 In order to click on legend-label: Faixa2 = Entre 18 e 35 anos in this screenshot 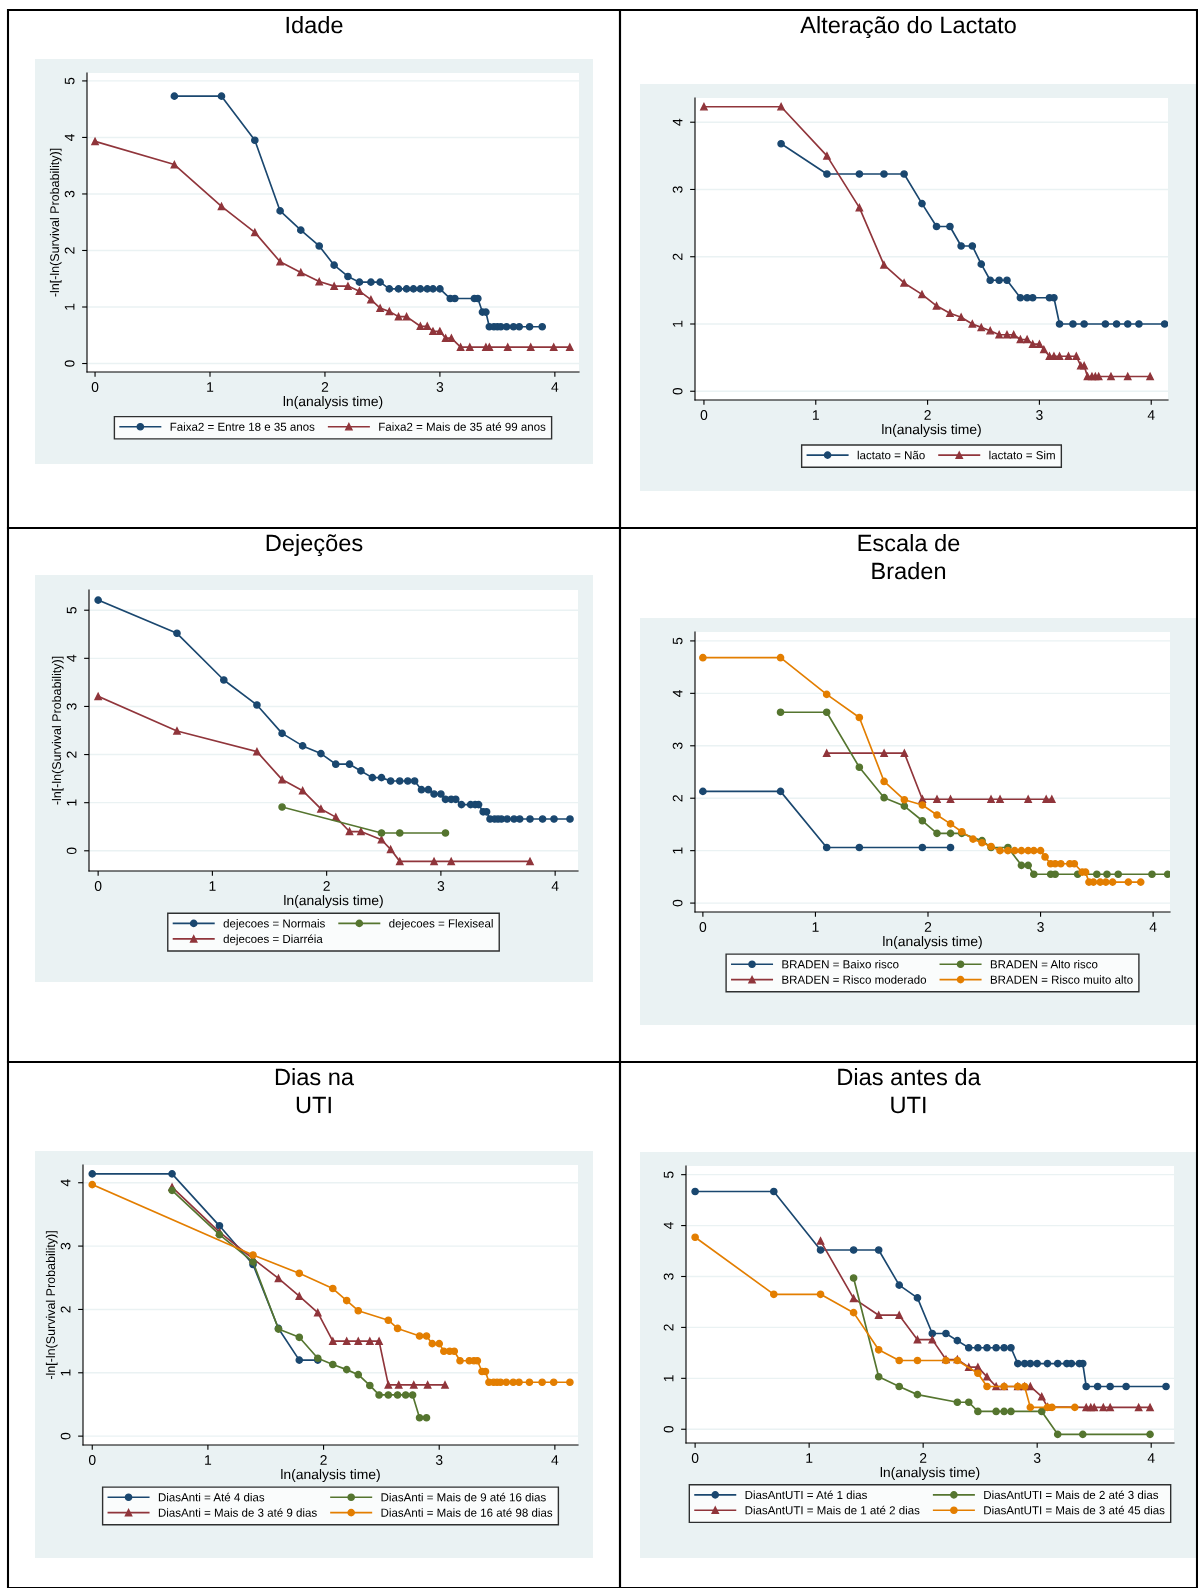, I will do `click(242, 426)`.